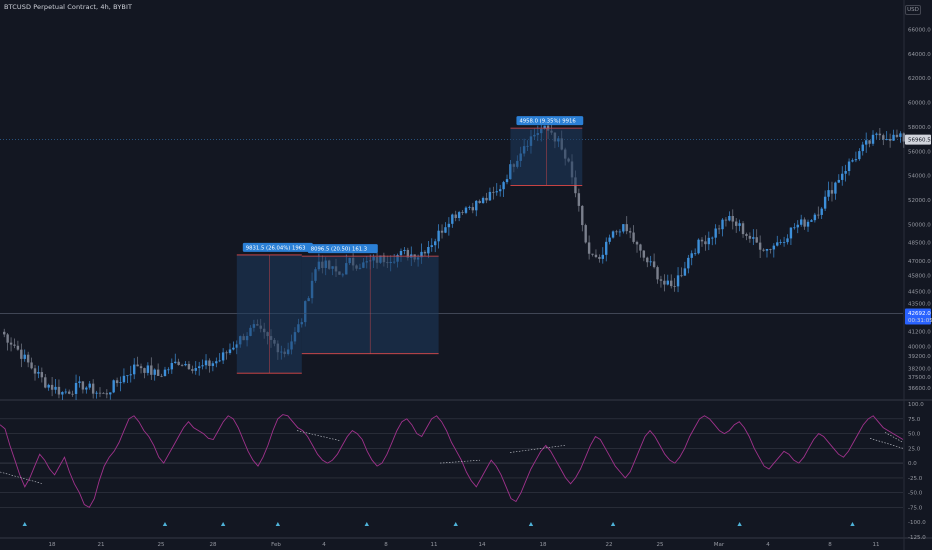 Image resolution: width=932 pixels, height=550 pixels. I want to click on osc-tick-label: -75.0, so click(915, 508).